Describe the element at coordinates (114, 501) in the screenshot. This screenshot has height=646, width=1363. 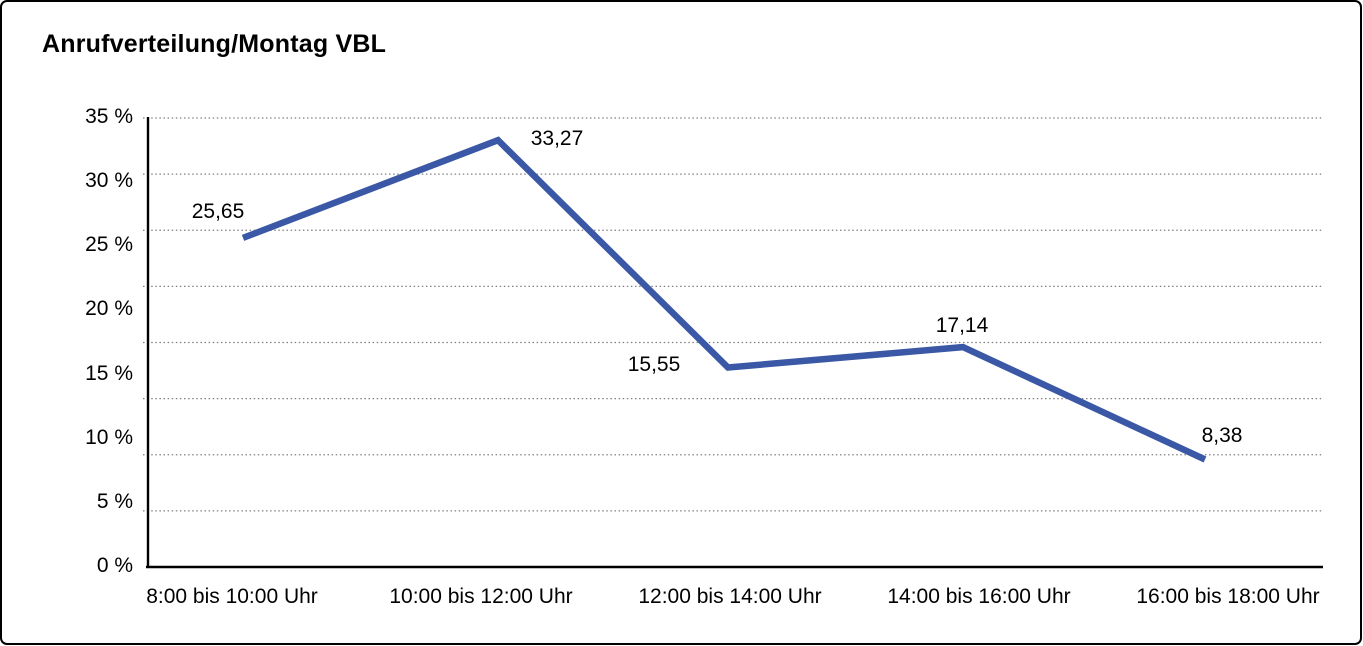
I see `y-tick-label: 5 %` at that location.